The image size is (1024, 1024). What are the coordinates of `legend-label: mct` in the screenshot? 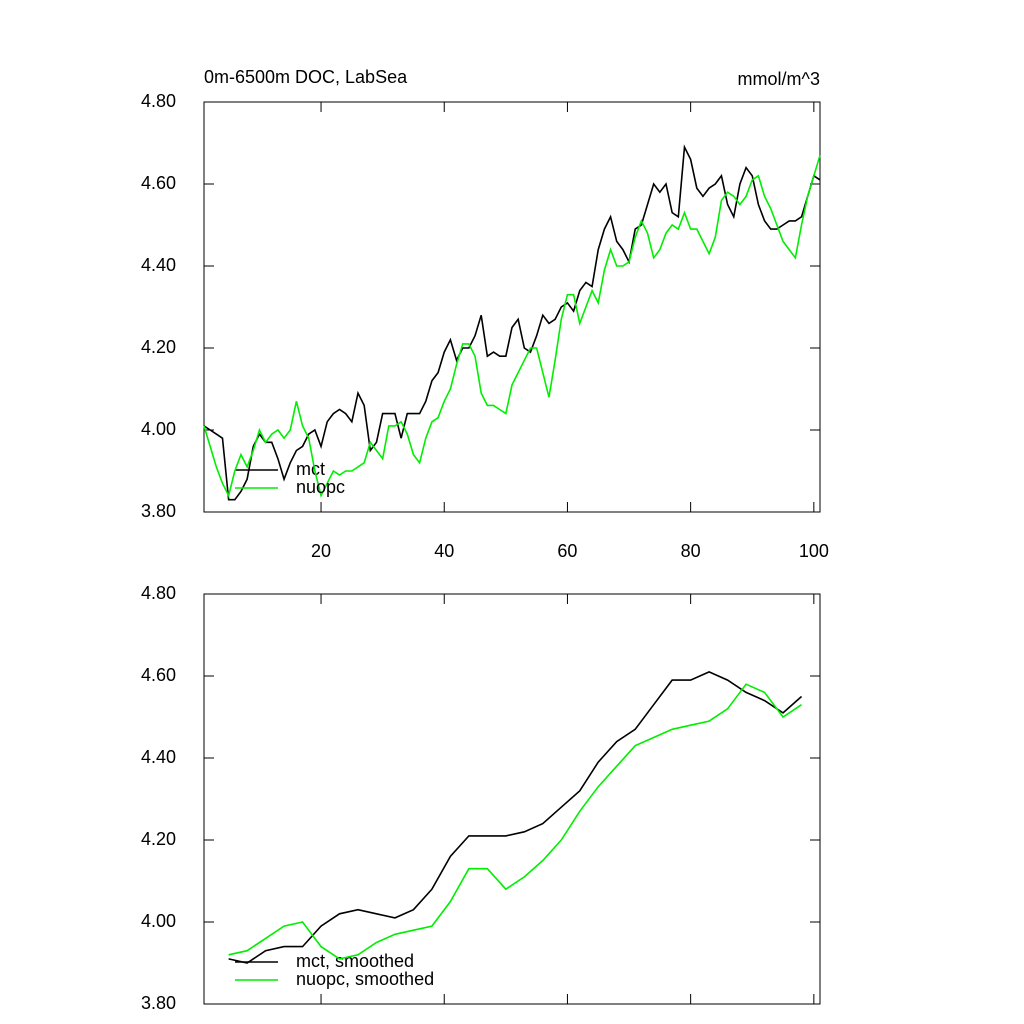 It's located at (310, 469).